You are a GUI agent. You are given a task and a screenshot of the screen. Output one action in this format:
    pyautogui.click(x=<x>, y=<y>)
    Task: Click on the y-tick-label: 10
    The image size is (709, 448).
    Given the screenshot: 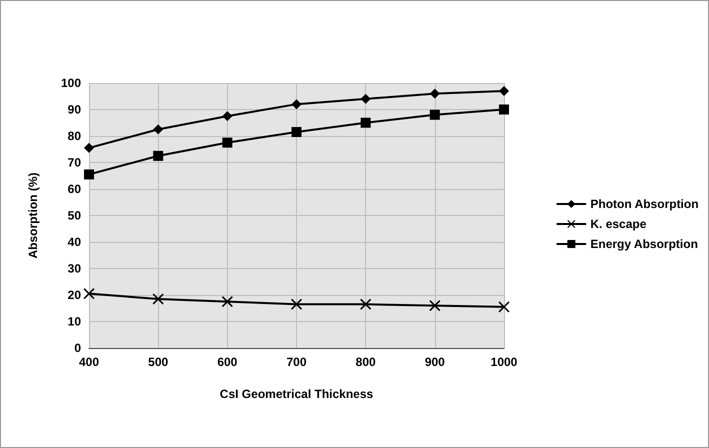 What is the action you would take?
    pyautogui.click(x=75, y=321)
    